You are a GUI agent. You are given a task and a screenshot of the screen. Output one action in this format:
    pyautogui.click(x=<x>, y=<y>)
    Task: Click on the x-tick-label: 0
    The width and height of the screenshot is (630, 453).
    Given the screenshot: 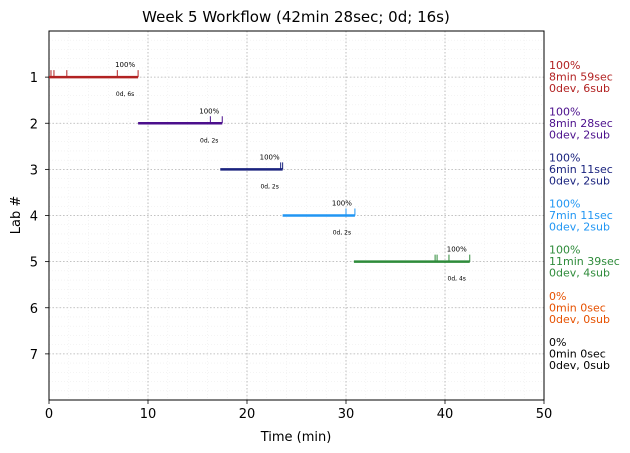 What is the action you would take?
    pyautogui.click(x=49, y=414)
    